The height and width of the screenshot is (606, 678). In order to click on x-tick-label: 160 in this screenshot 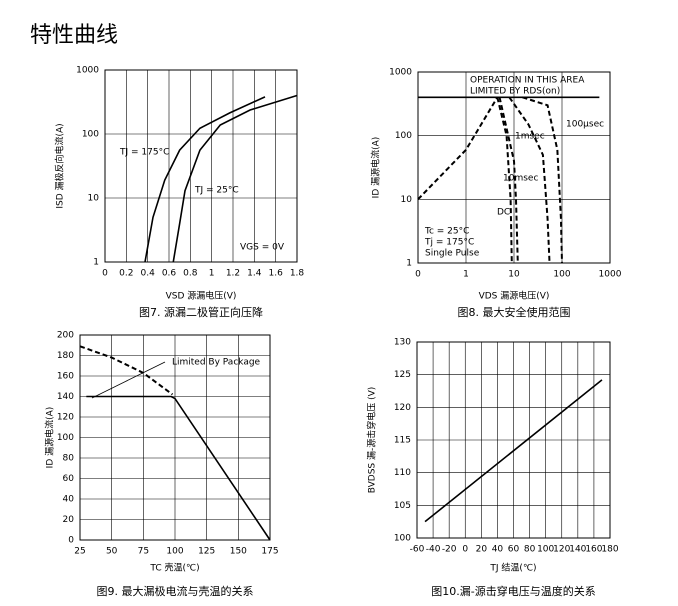, I will do `click(593, 550)`.